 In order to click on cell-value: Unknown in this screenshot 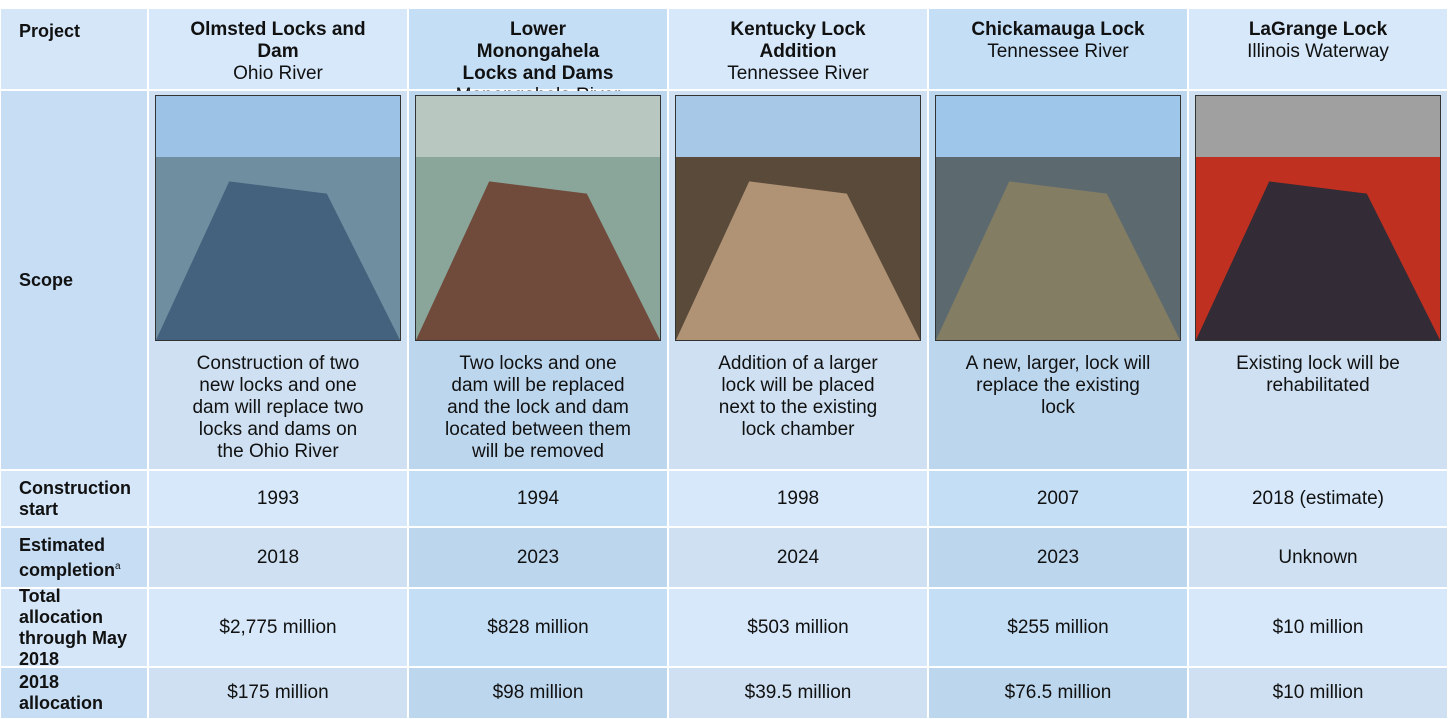, I will do `click(1318, 557)`.